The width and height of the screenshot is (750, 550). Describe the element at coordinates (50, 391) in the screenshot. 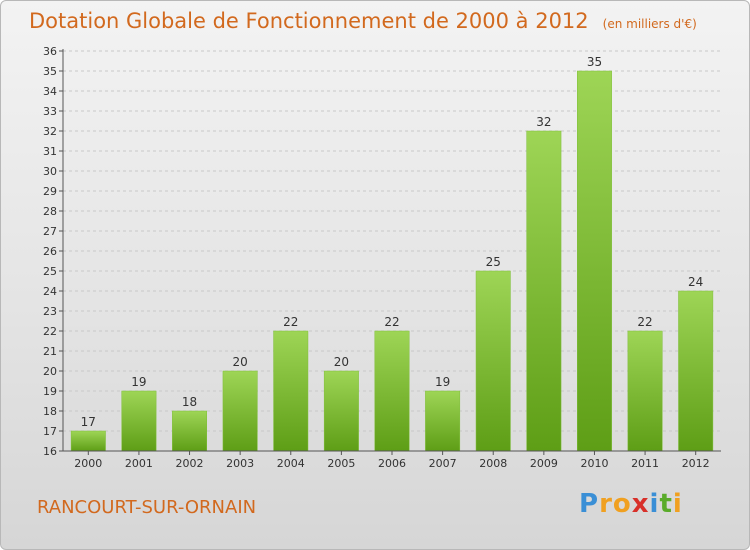

I see `y-tick-label: 19` at that location.